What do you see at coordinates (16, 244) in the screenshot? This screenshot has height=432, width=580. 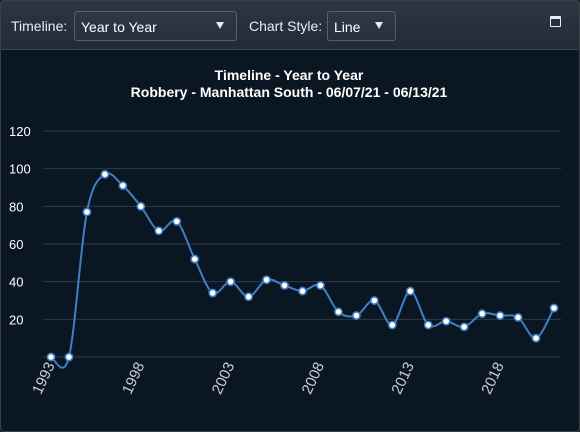 I see `y-tick-label: 60` at bounding box center [16, 244].